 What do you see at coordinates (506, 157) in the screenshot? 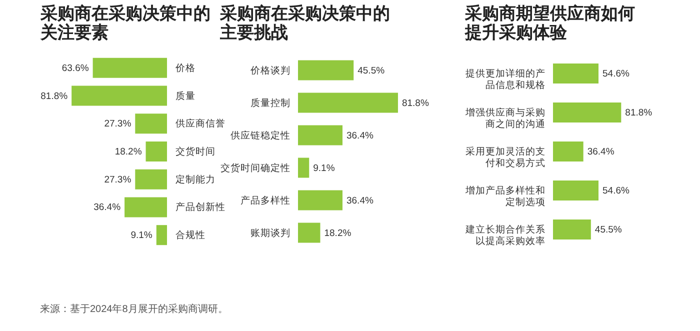
I see `y-tick-label: 采用更加灵活的支付和交易方式` at bounding box center [506, 157].